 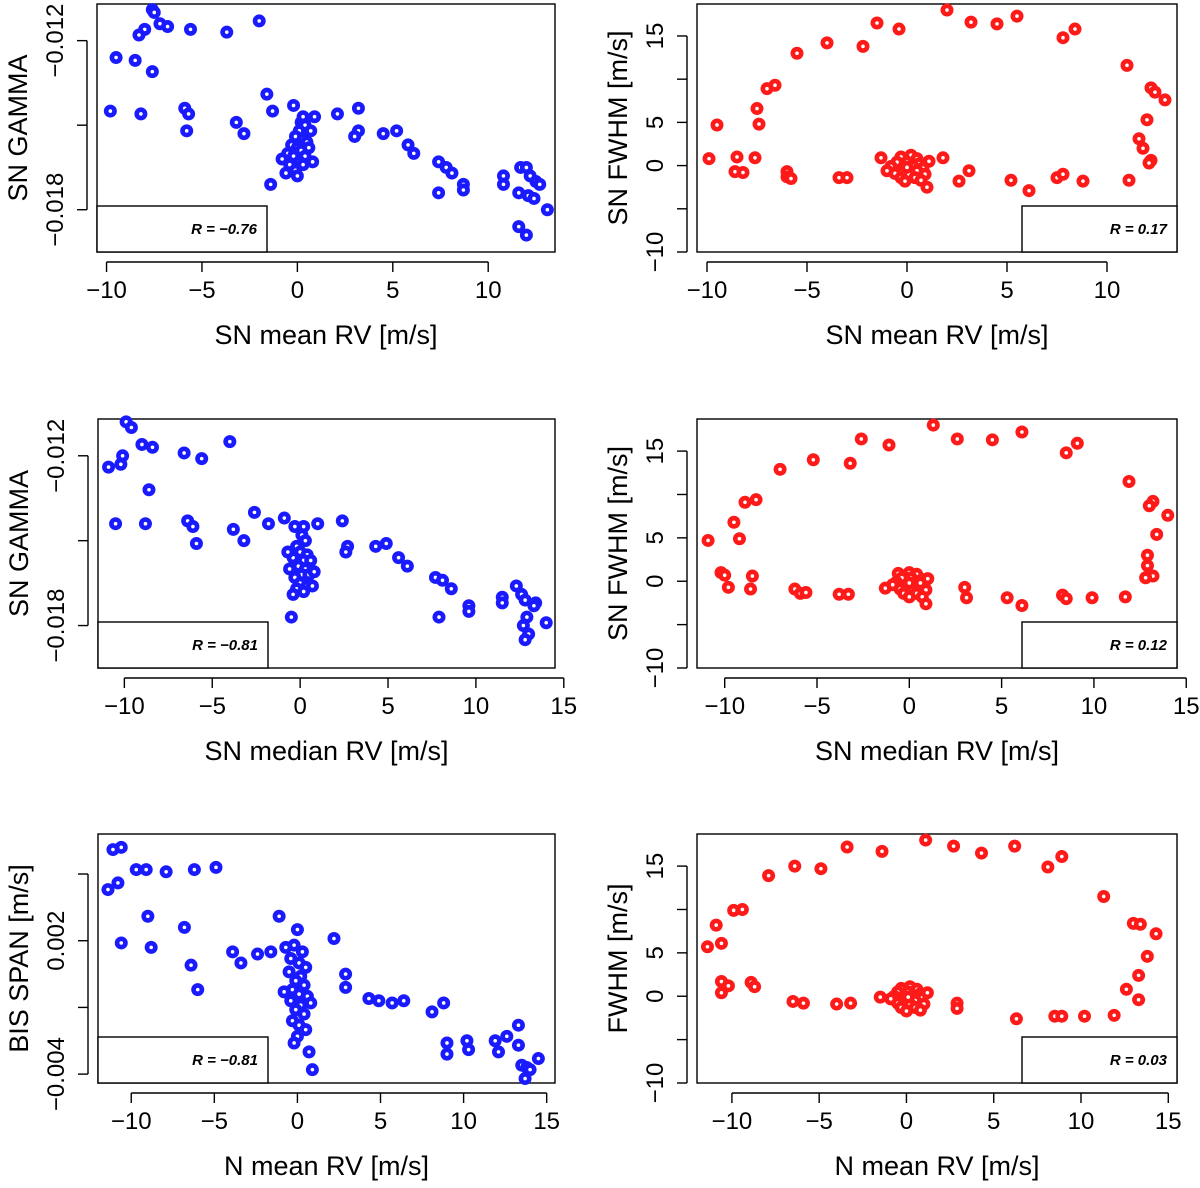 What do you see at coordinates (655, 122) in the screenshot?
I see `y-tick-label: 5` at bounding box center [655, 122].